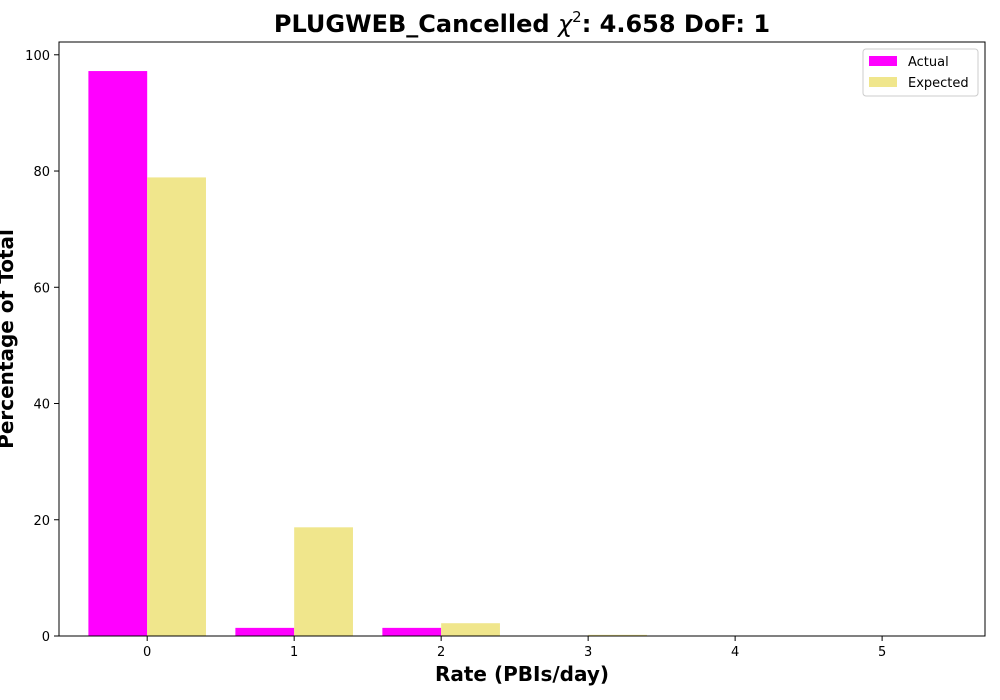 This screenshot has width=1000, height=700. What do you see at coordinates (920, 72) in the screenshot?
I see `legend: Actual Expected` at bounding box center [920, 72].